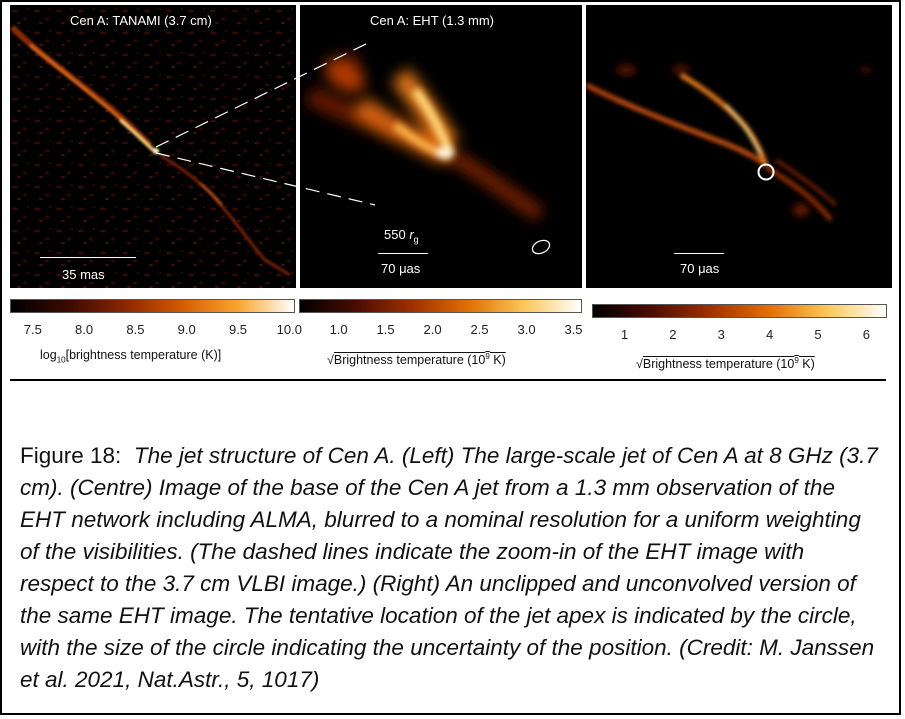  What do you see at coordinates (238, 329) in the screenshot?
I see `colorbar-tick: 9.5` at bounding box center [238, 329].